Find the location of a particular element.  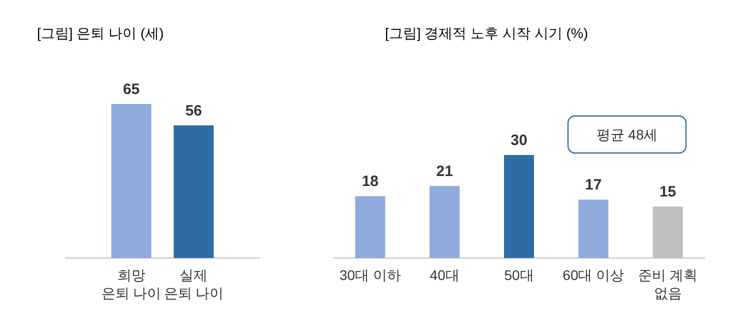

data-label: 21 is located at coordinates (444, 171).